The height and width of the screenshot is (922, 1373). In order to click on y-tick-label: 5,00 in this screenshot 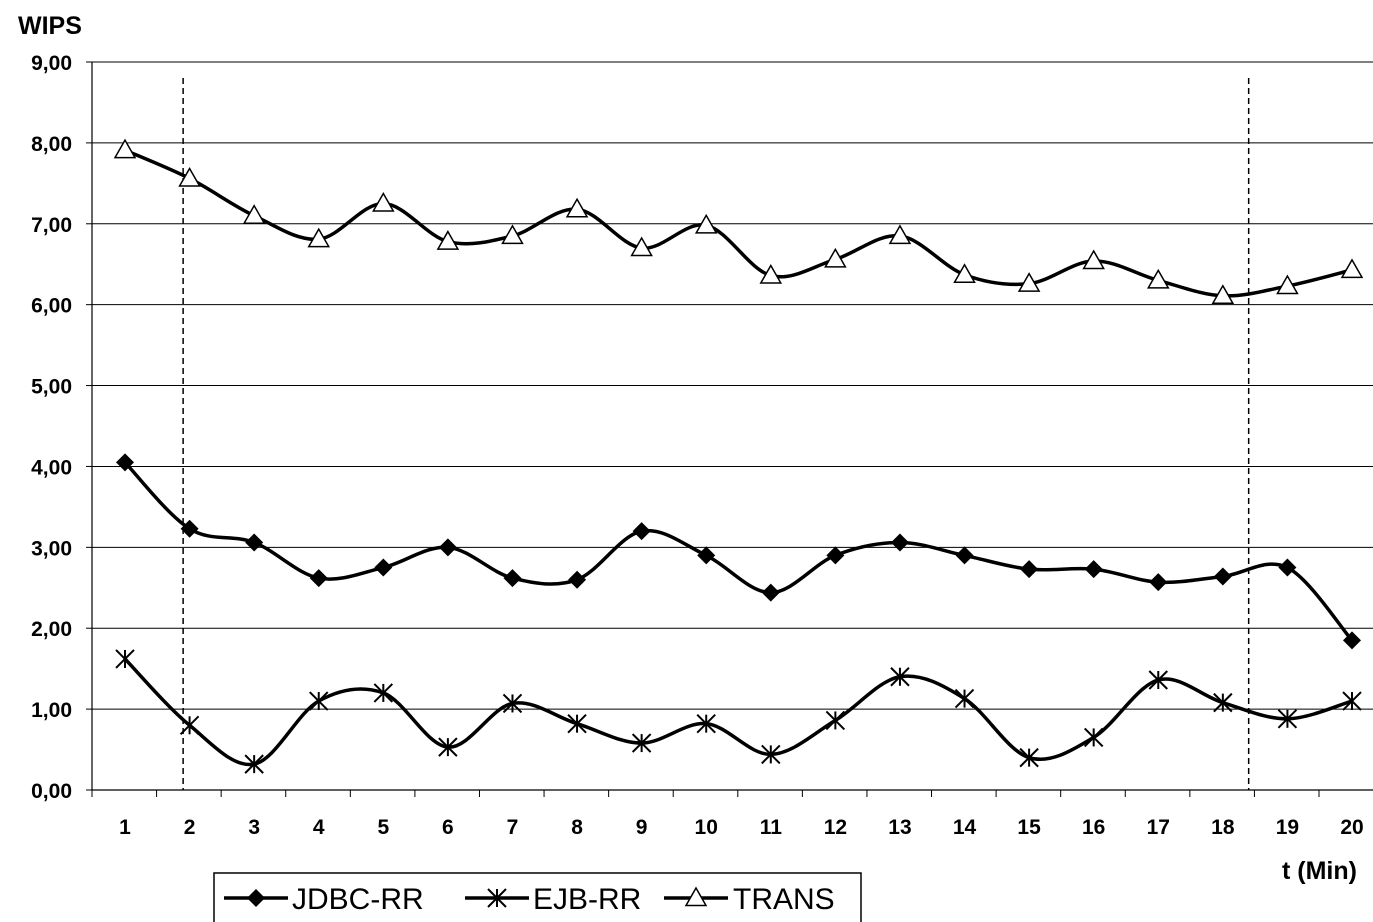, I will do `click(51, 387)`.